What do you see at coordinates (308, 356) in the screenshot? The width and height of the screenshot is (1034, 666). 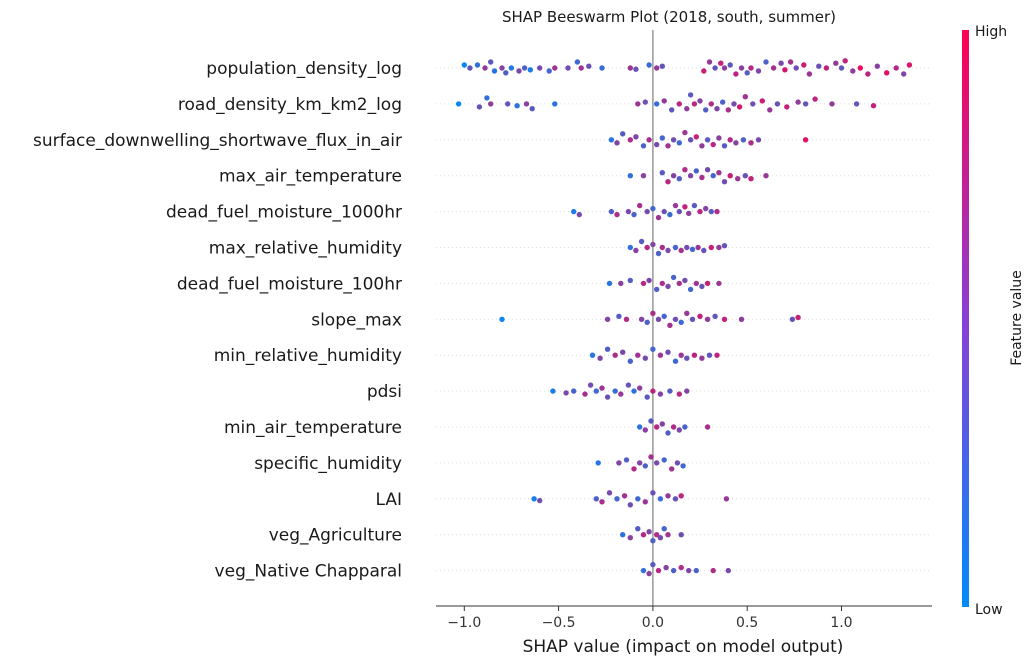 I see `feature-label: min_relative_humidity` at bounding box center [308, 356].